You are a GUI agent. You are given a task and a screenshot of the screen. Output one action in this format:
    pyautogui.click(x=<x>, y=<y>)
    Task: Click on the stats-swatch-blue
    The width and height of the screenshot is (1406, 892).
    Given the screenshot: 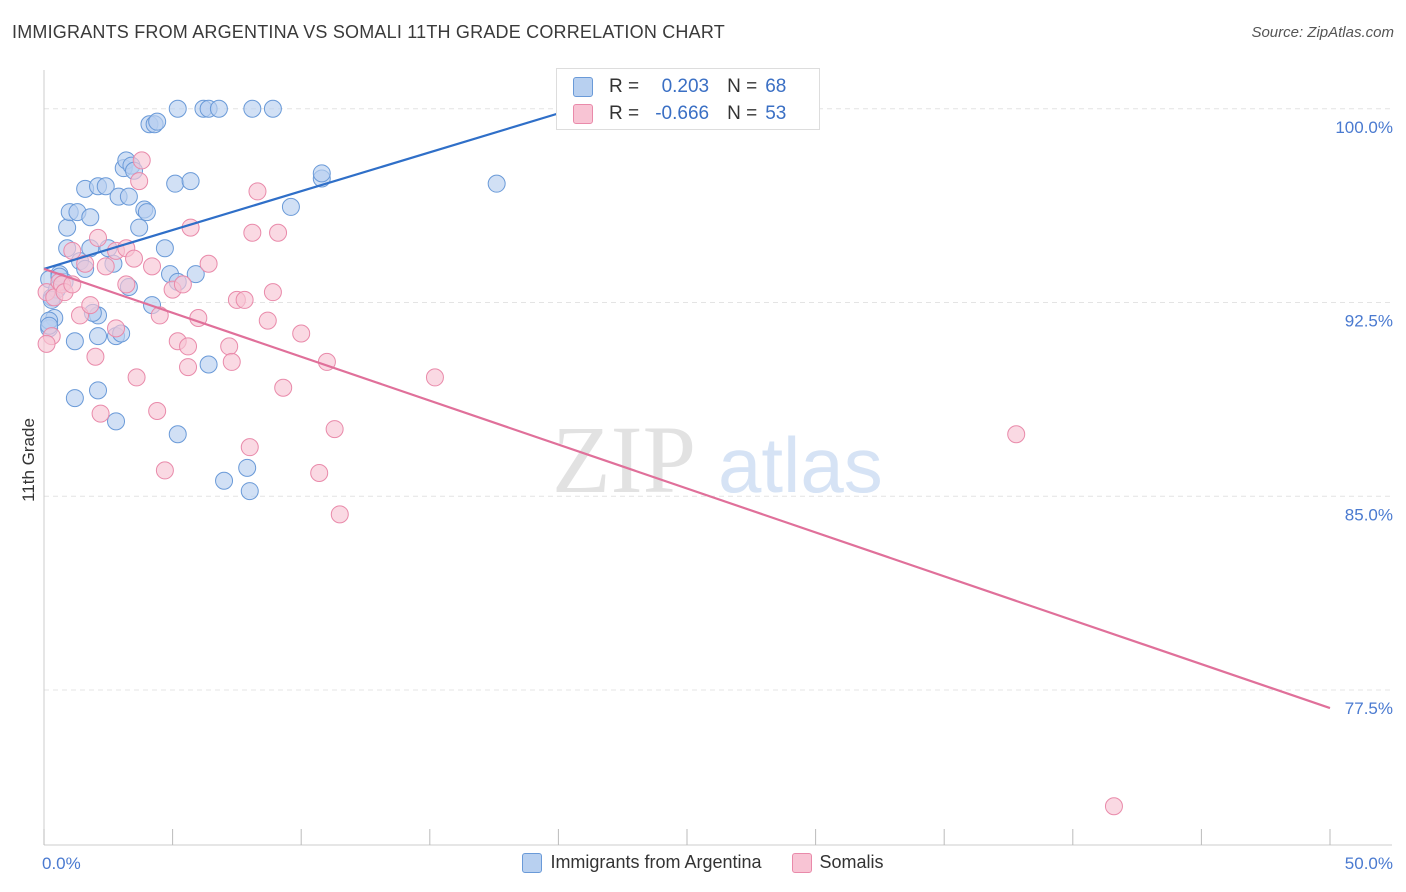 What is the action you would take?
    pyautogui.click(x=583, y=87)
    